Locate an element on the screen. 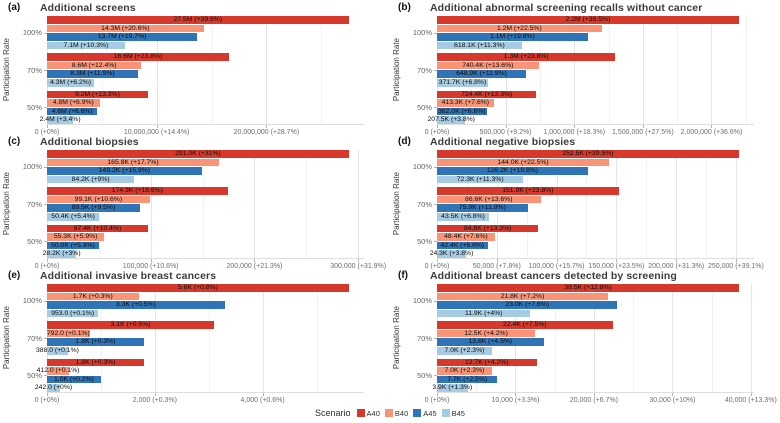 The height and width of the screenshot is (423, 780). bar-row-B40-70%: 99.1K (+10.6%) is located at coordinates (205, 199).